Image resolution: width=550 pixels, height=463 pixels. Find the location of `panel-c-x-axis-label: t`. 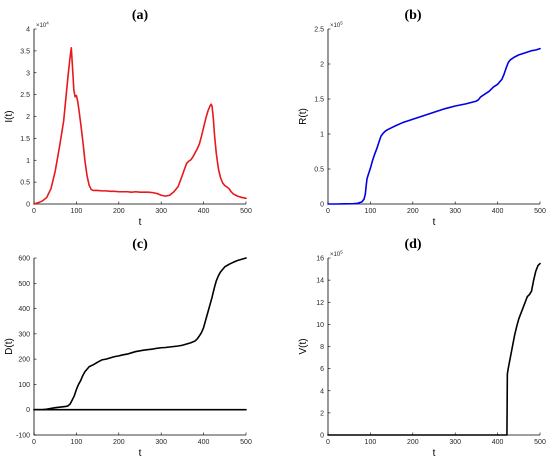

panel-c-x-axis-label: t is located at coordinates (140, 453).